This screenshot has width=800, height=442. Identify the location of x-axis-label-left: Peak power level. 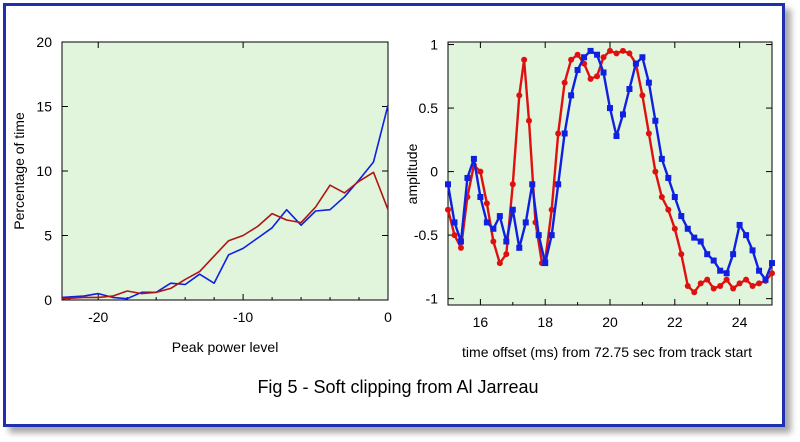
(225, 347).